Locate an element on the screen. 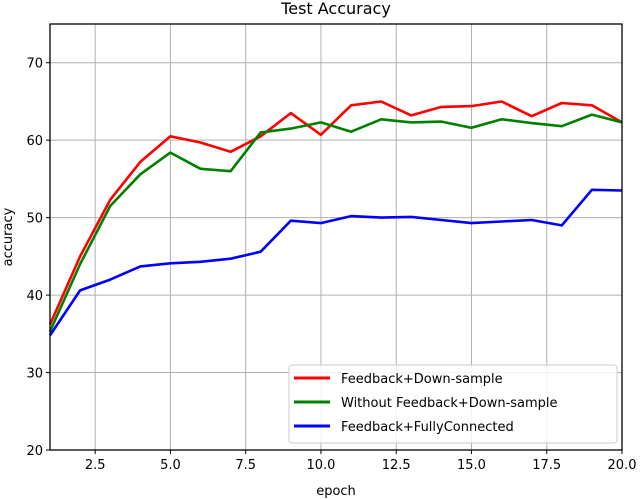  x-tick-label: 15.0 is located at coordinates (471, 465).